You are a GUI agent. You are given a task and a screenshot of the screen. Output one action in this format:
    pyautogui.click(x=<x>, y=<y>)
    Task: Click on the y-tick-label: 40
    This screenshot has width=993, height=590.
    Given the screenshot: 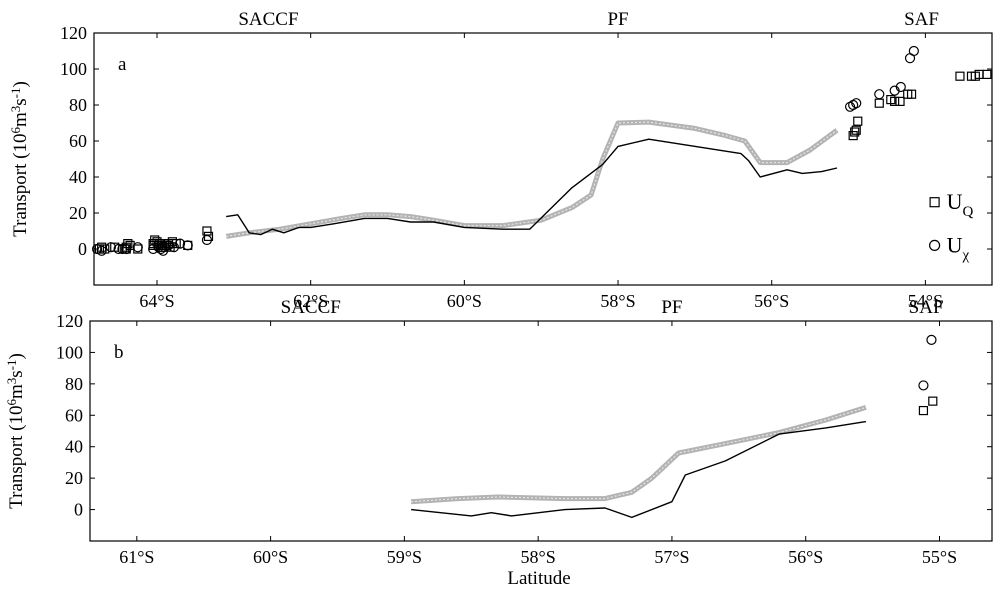 What is the action you would take?
    pyautogui.click(x=78, y=177)
    